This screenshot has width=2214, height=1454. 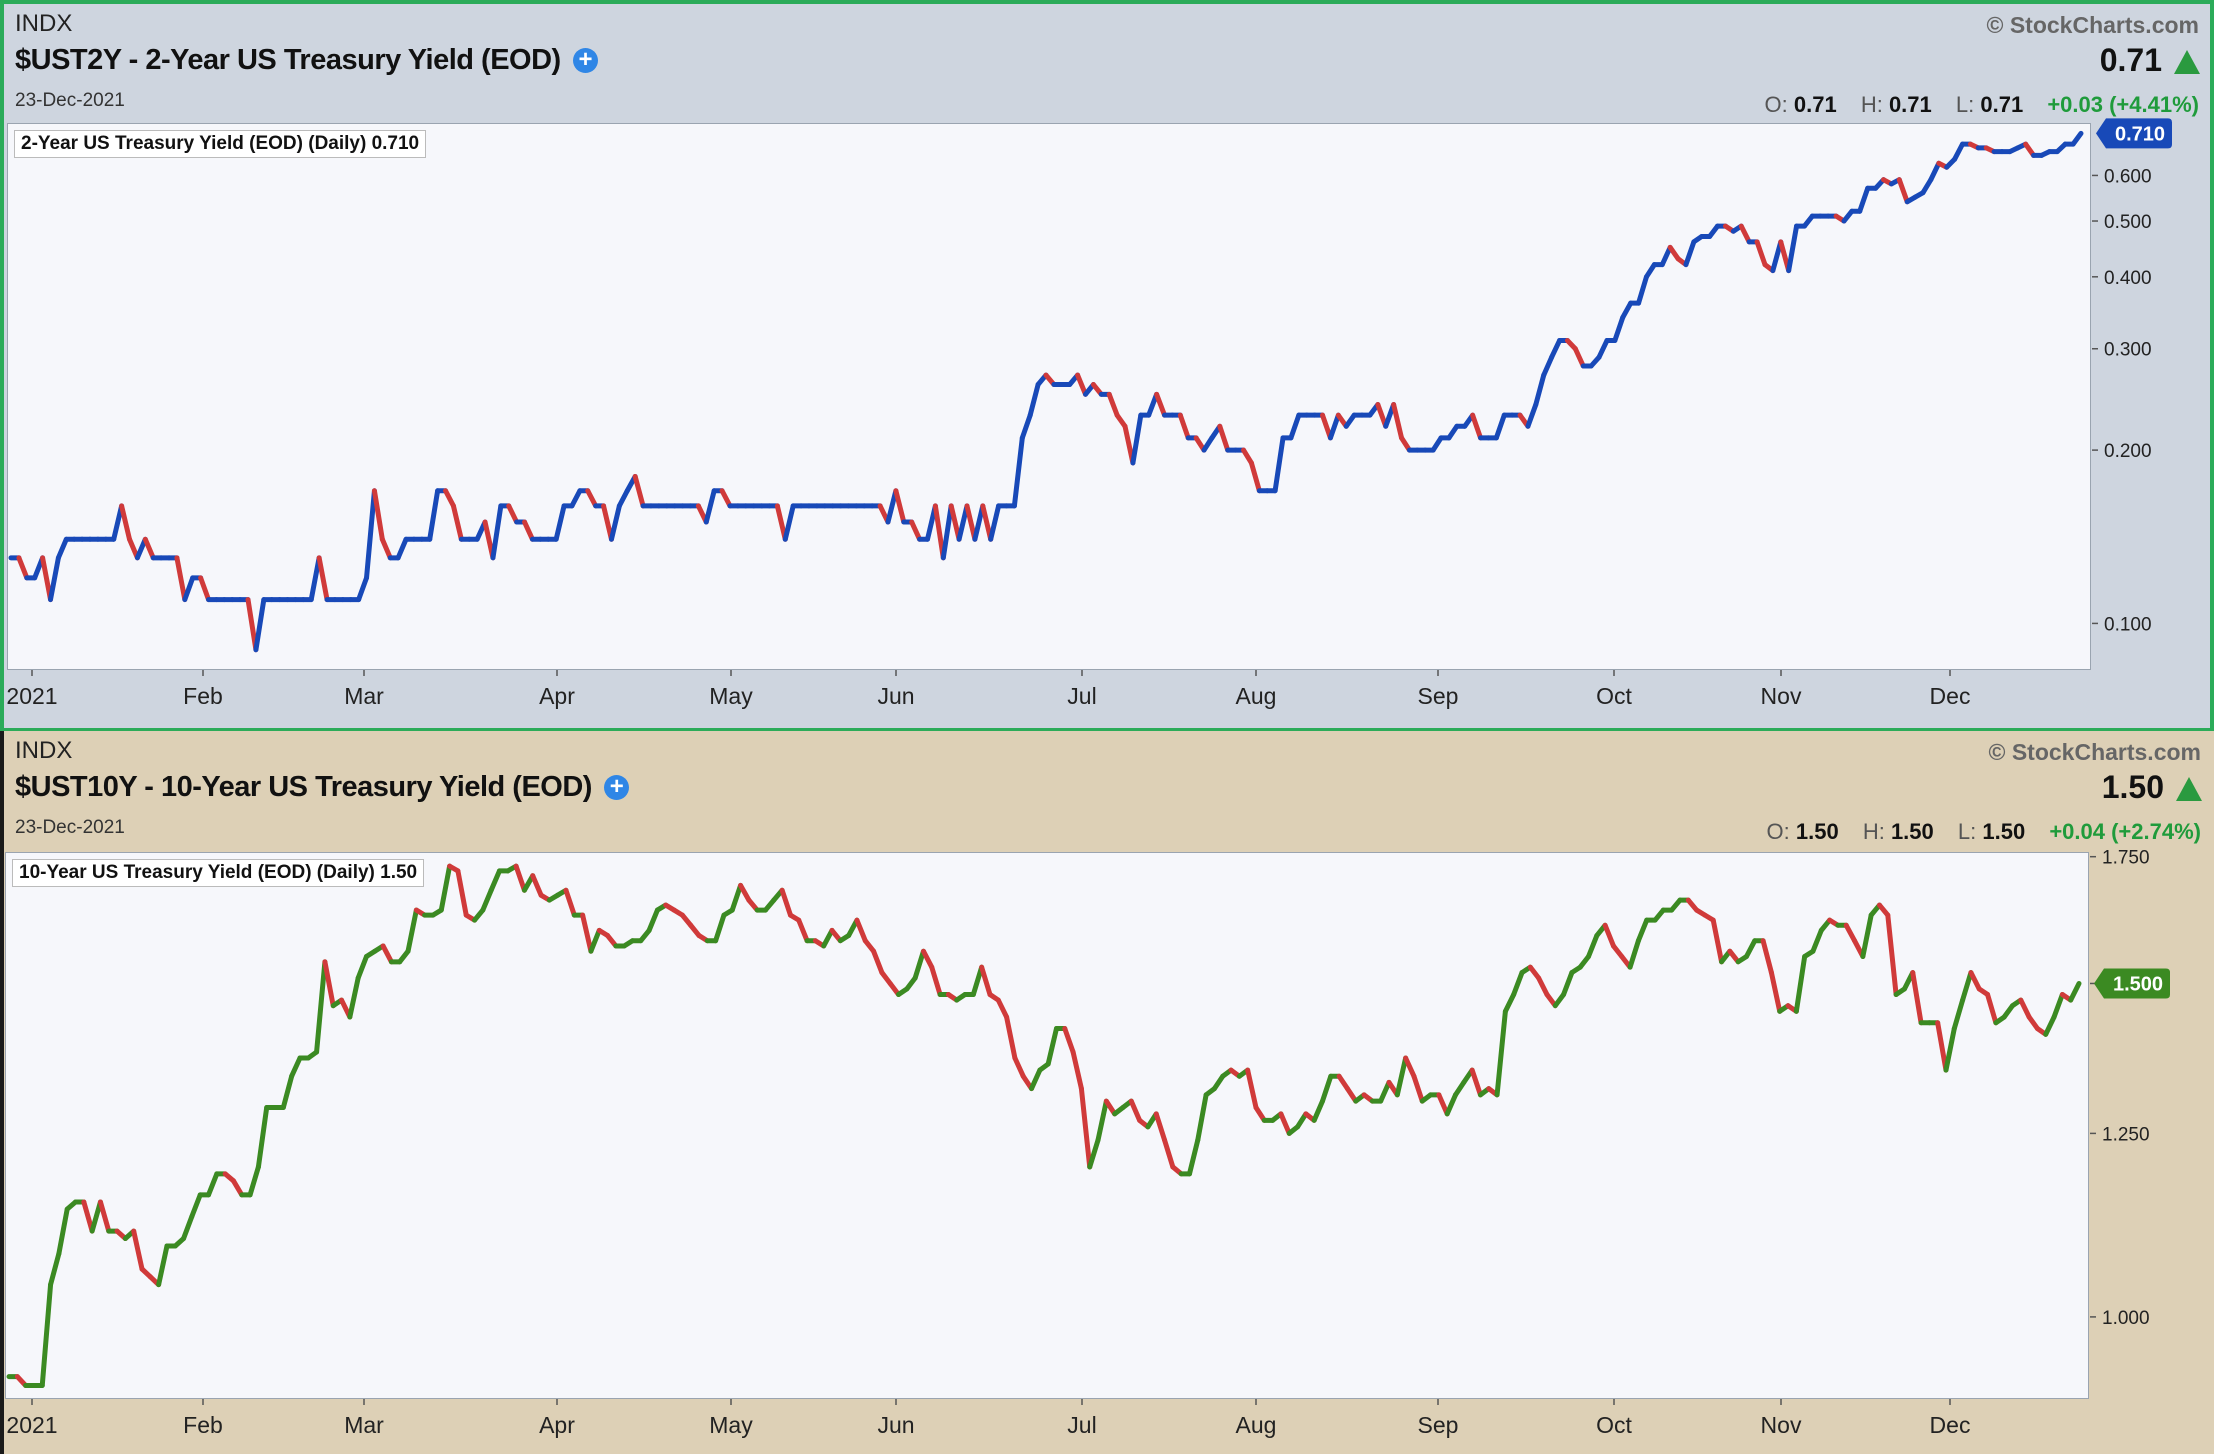 I want to click on x-tick-label: Mar, so click(x=364, y=1425).